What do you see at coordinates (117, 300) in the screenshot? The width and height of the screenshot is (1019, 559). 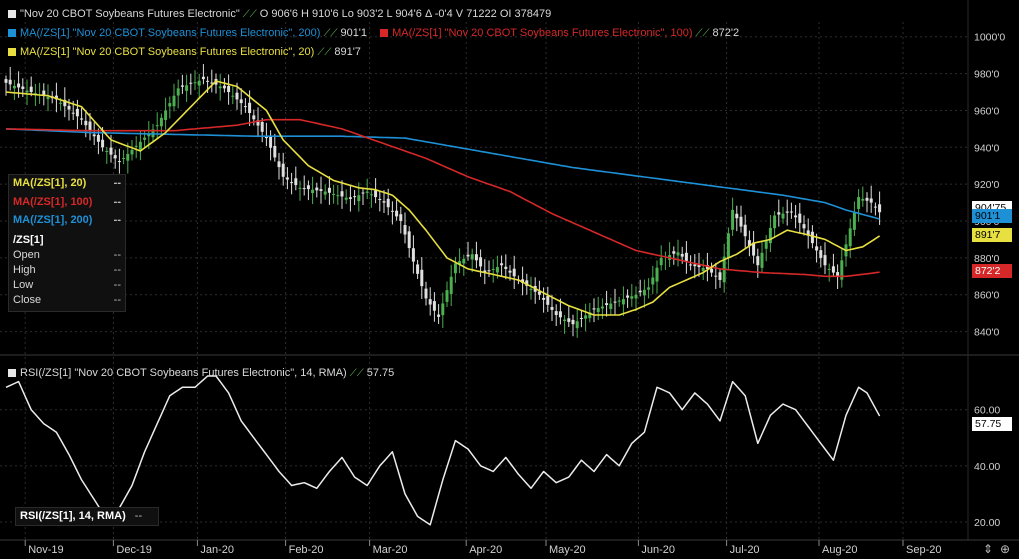 I see `legend-close-value: --` at bounding box center [117, 300].